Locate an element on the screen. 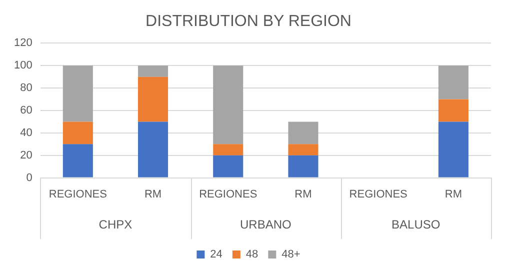 Image resolution: width=505 pixels, height=270 pixels. y-tick-label: 0 is located at coordinates (29, 178).